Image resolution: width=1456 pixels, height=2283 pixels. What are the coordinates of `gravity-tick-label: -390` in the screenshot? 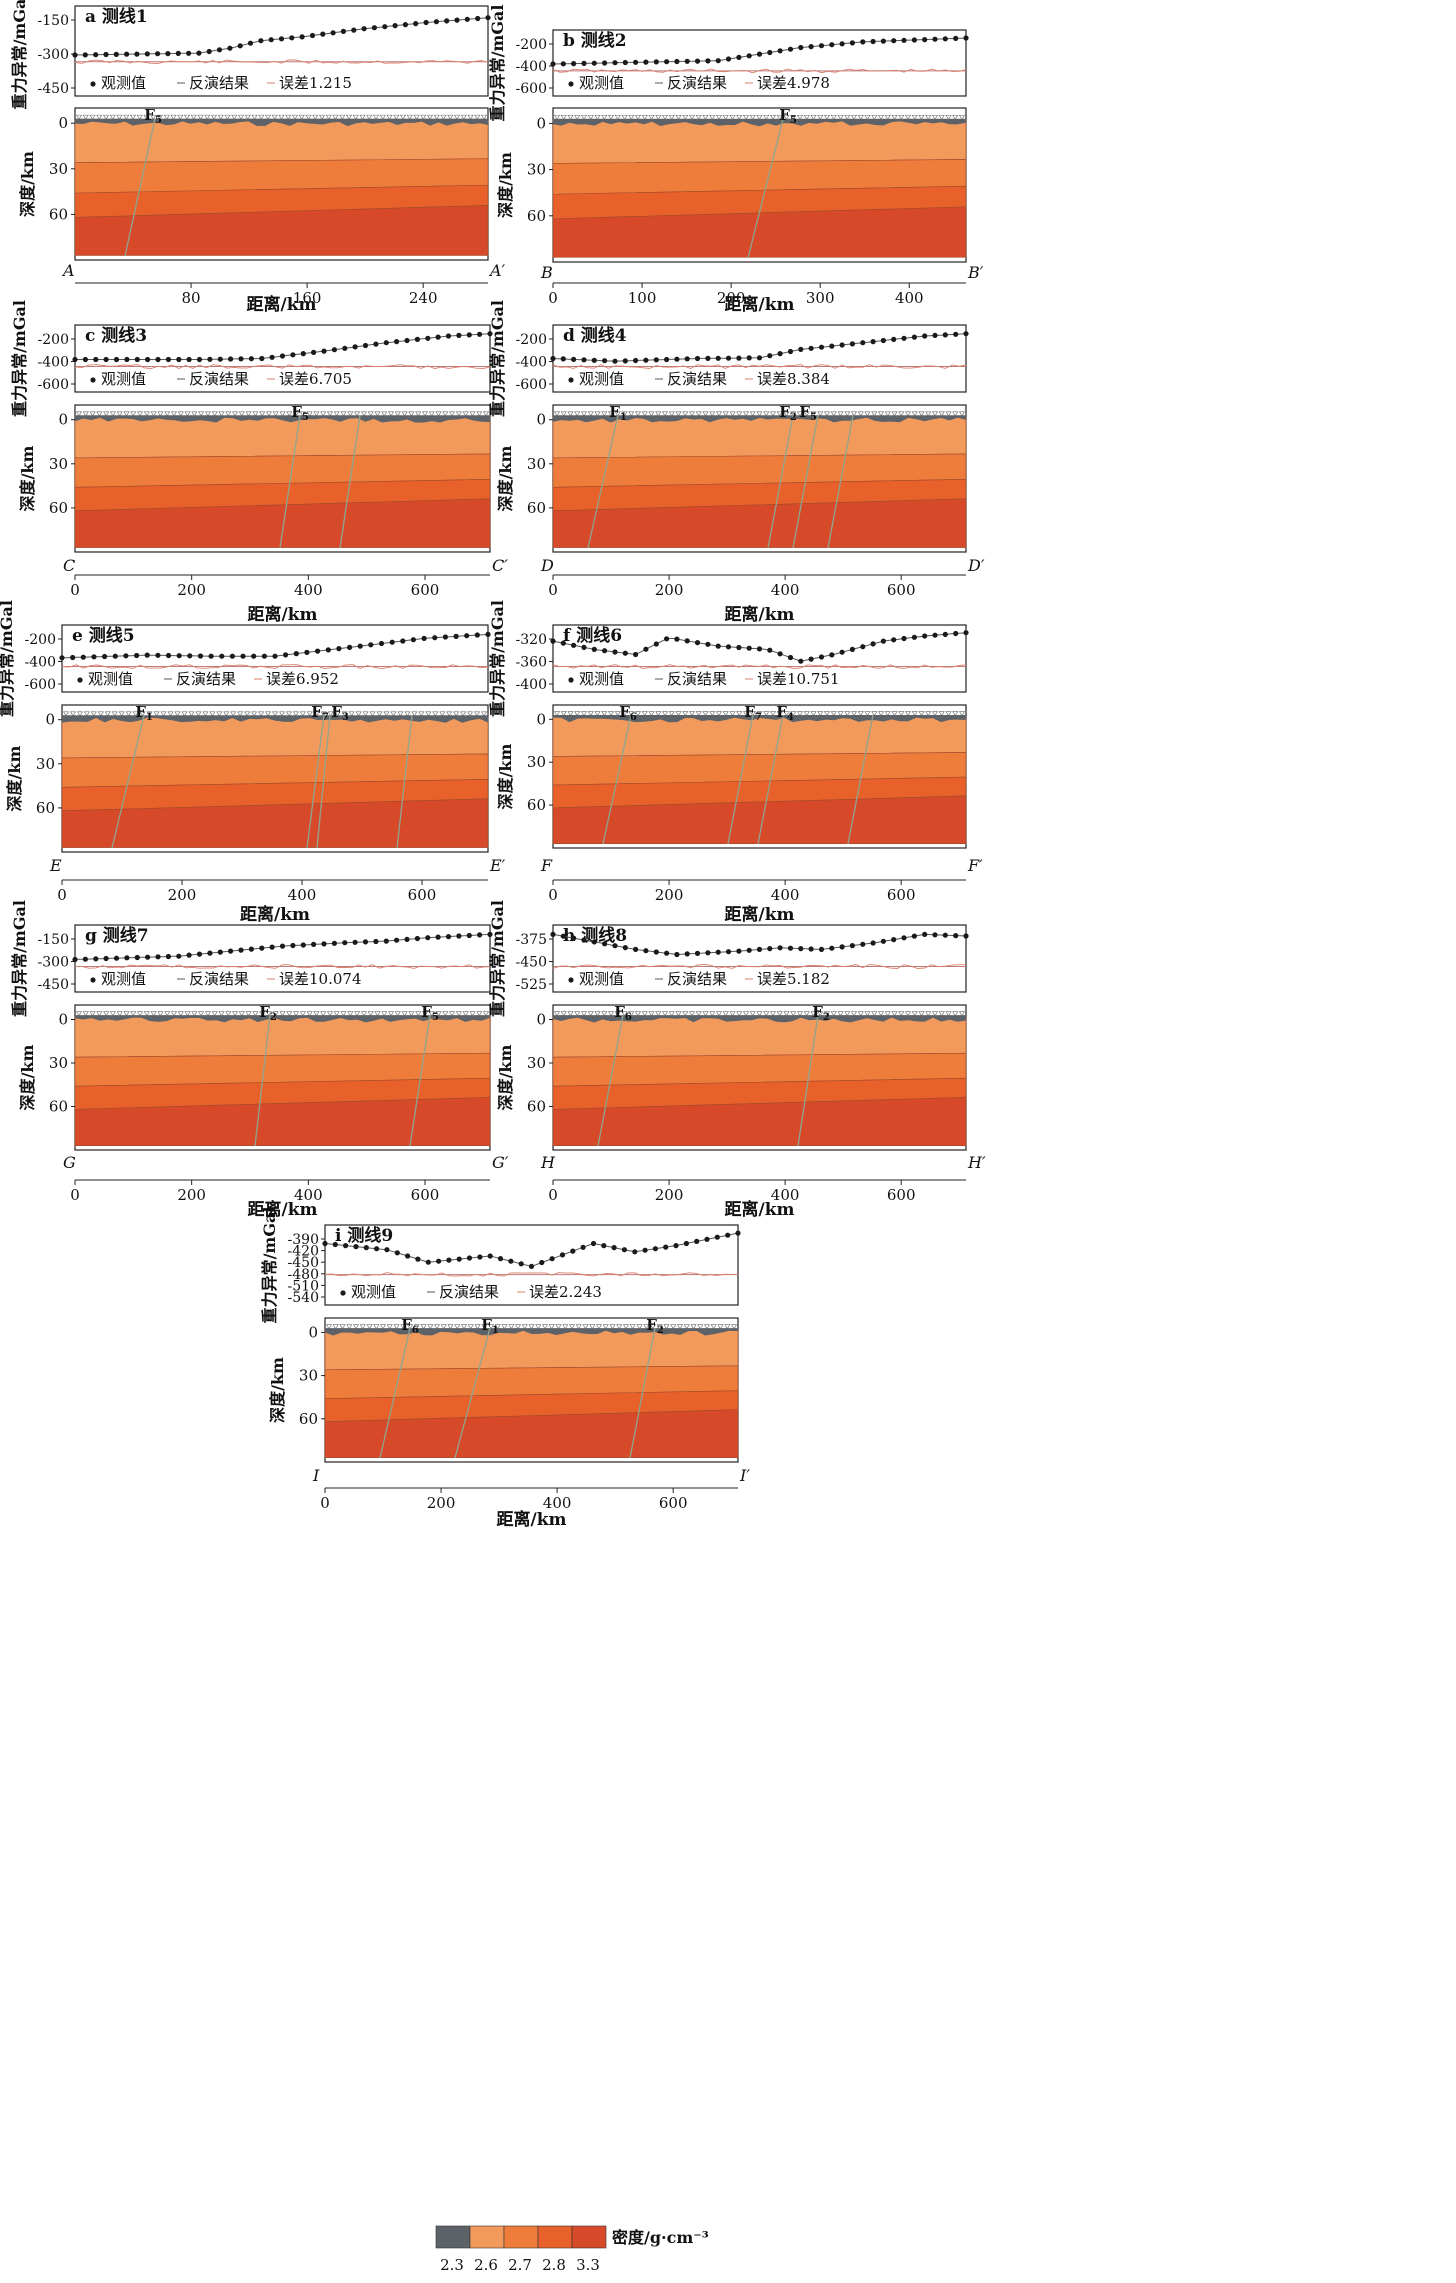 It's located at (303, 1240).